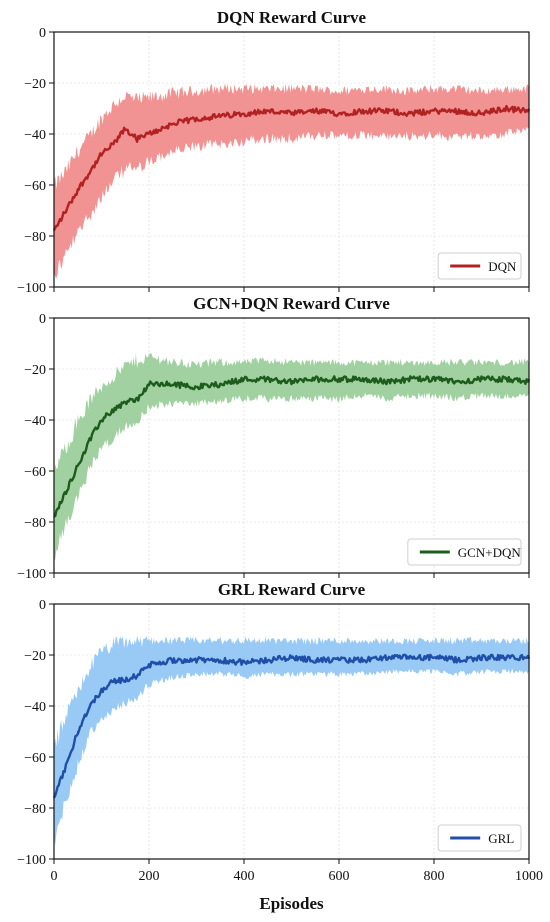  What do you see at coordinates (490, 552) in the screenshot?
I see `legend-label: GCN+DQN` at bounding box center [490, 552].